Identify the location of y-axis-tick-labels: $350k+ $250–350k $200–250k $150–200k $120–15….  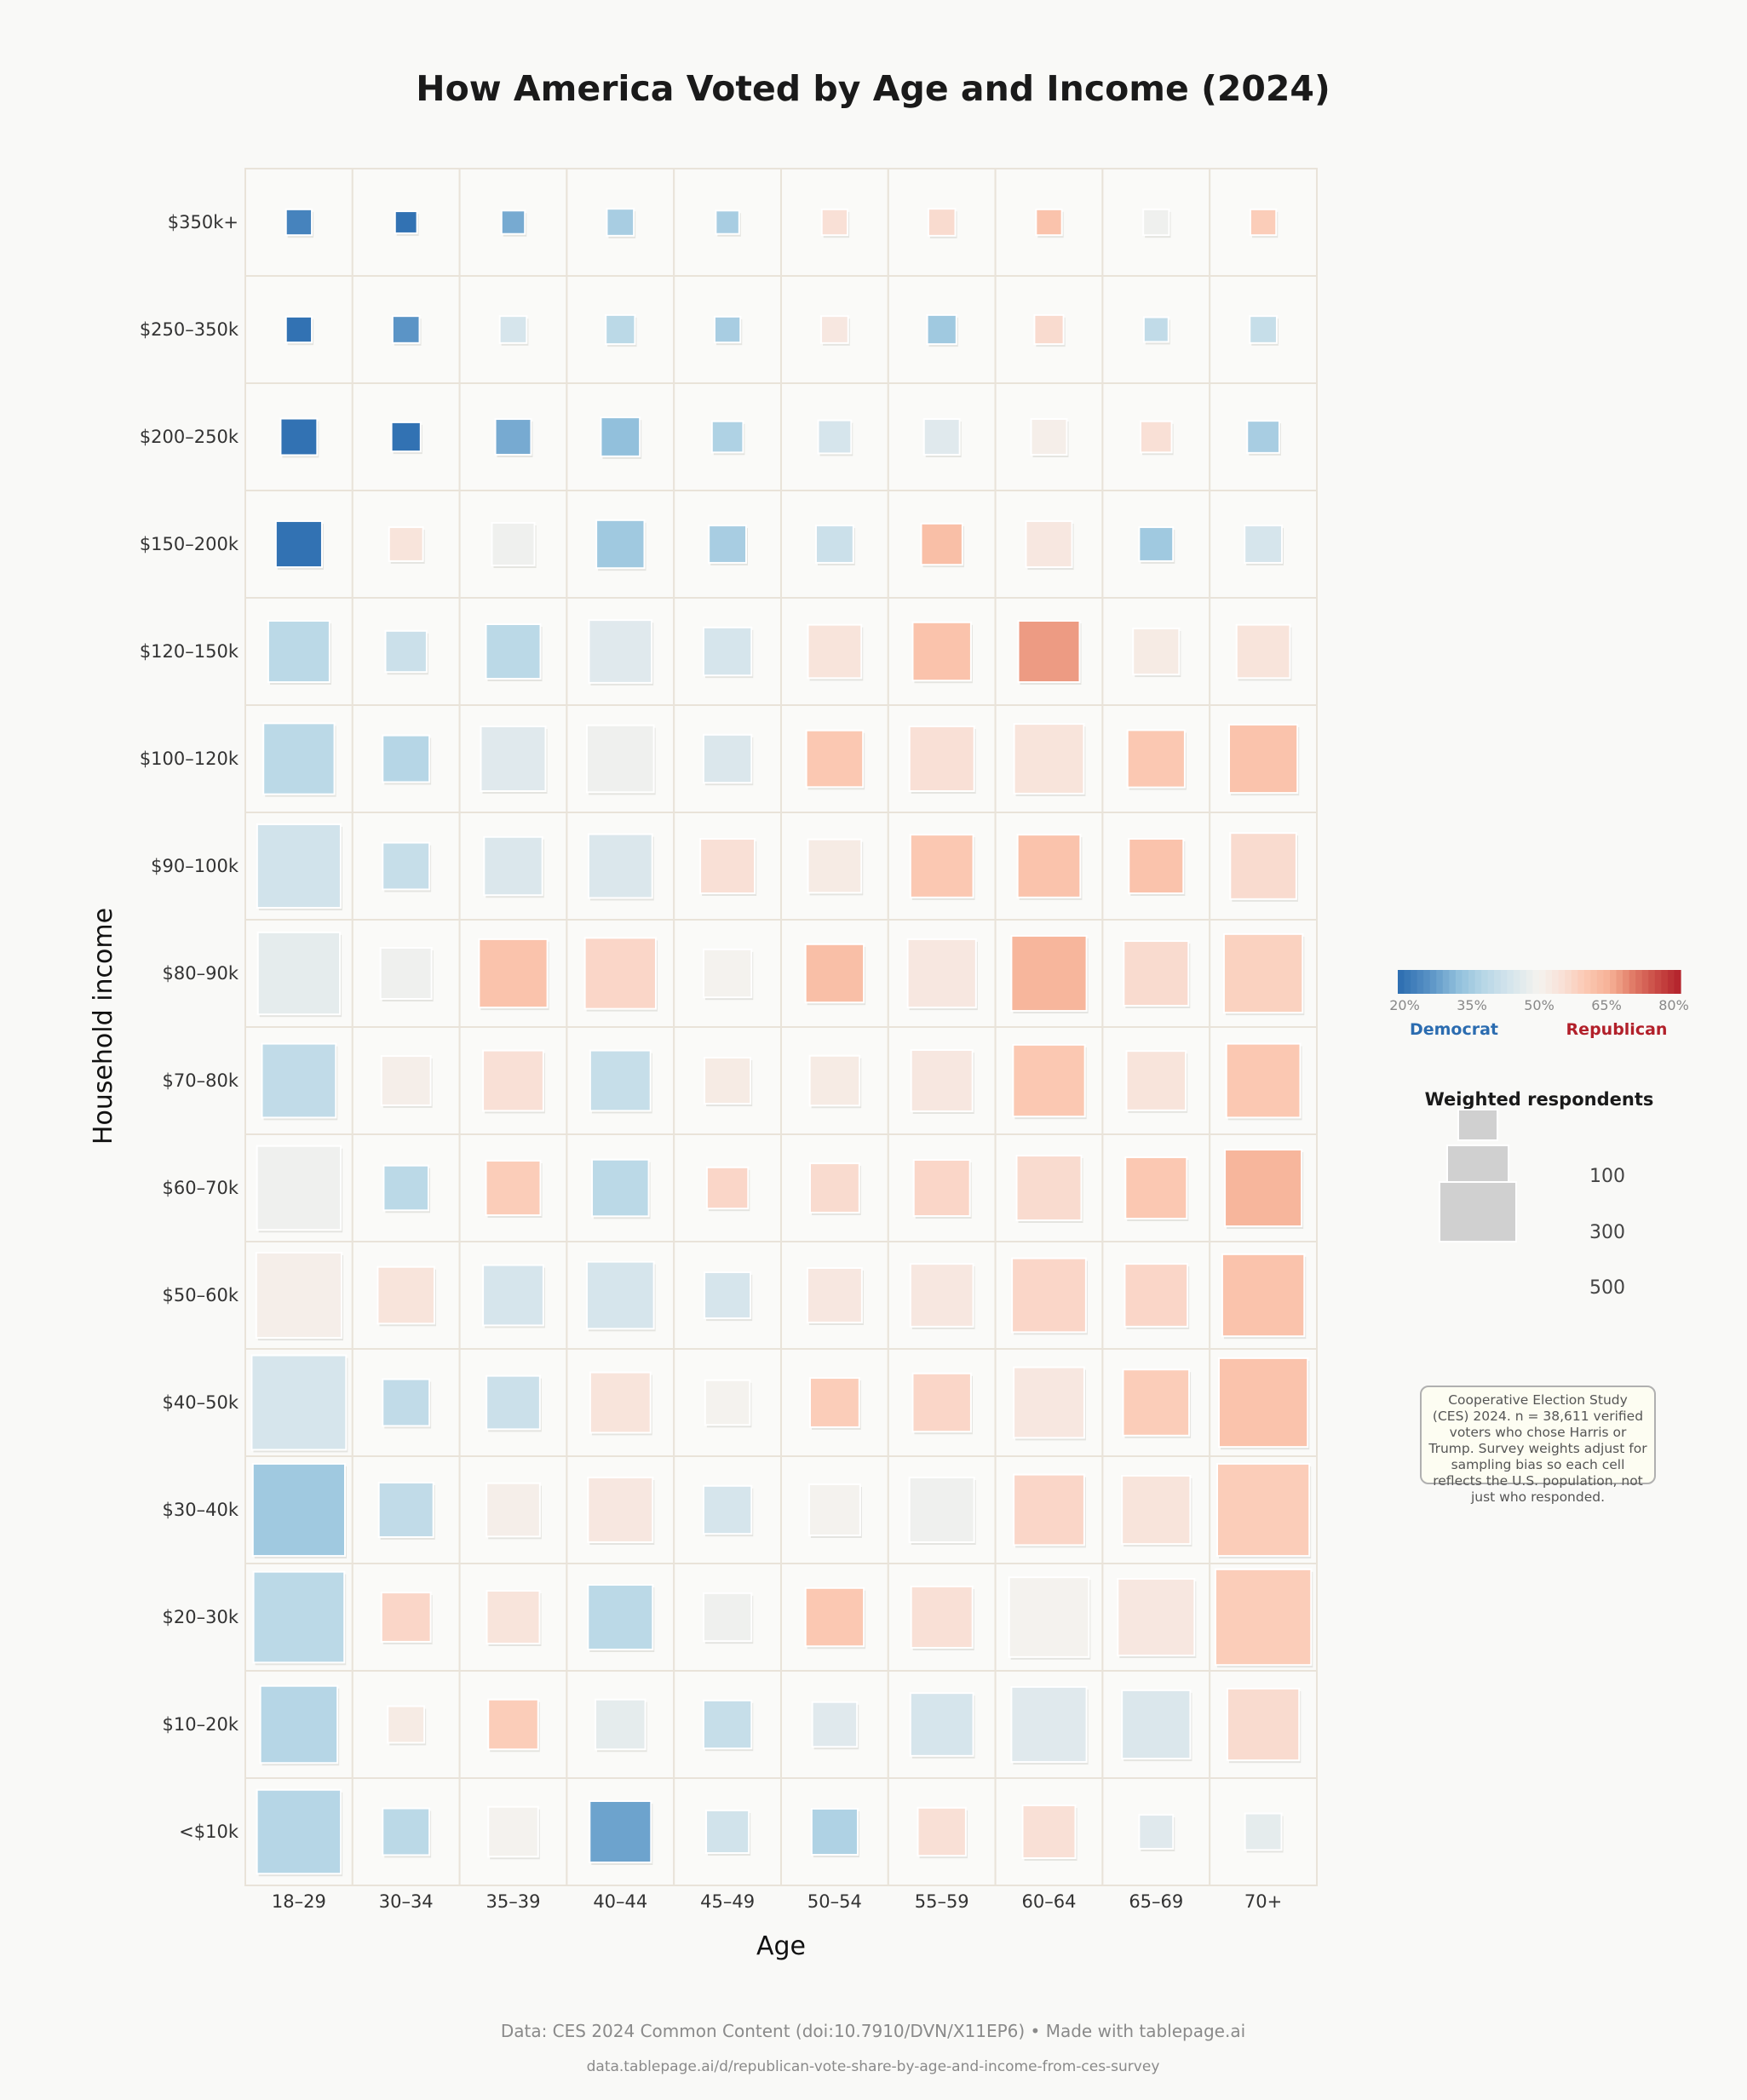
(189, 1027).